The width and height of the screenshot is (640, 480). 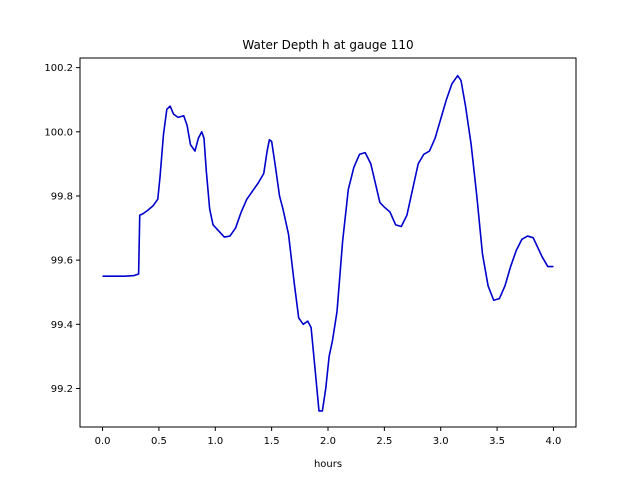 I want to click on y-tick-label: 99.2, so click(x=62, y=389).